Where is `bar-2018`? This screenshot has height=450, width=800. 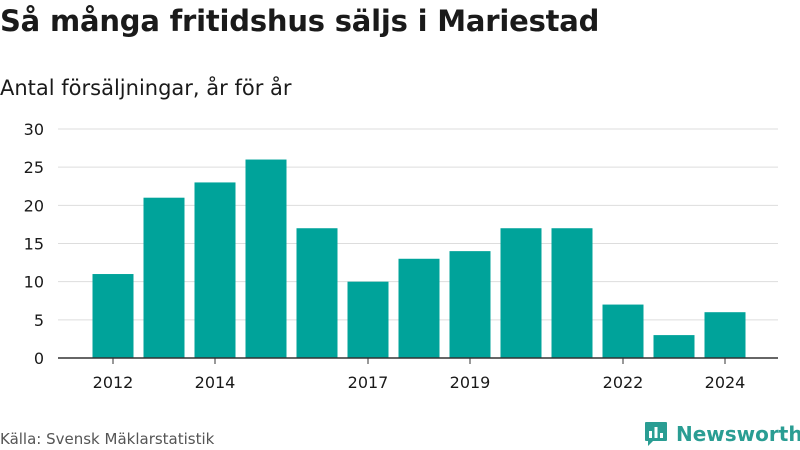
bar-2018 is located at coordinates (419, 308).